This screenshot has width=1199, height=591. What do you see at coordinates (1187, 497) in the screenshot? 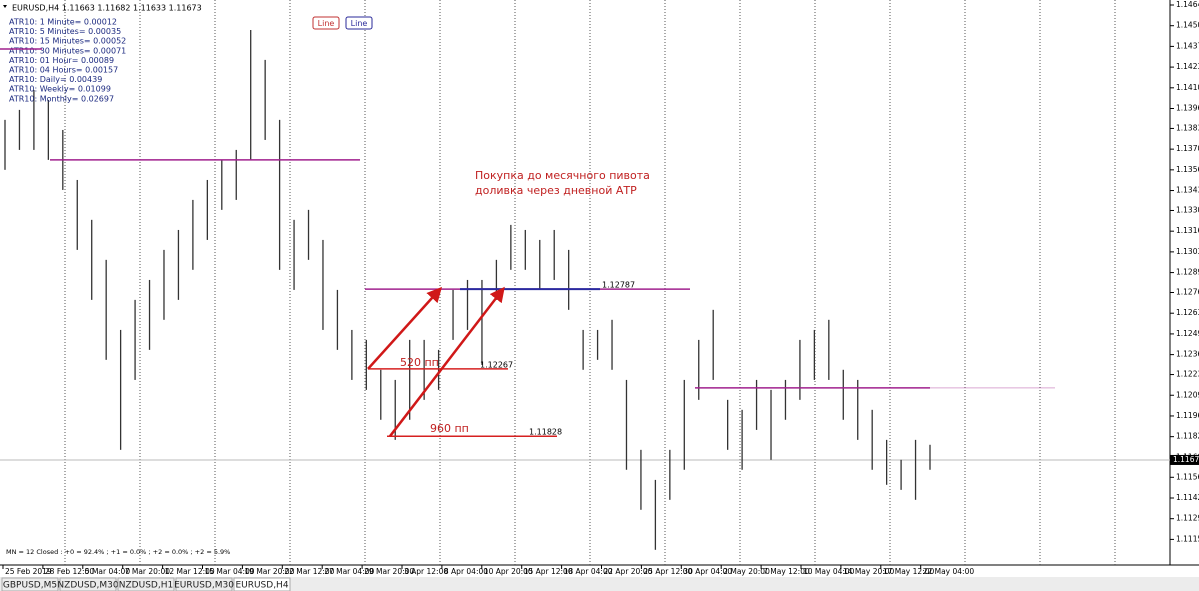
I see `y-tick-label: 1.11425` at bounding box center [1187, 497].